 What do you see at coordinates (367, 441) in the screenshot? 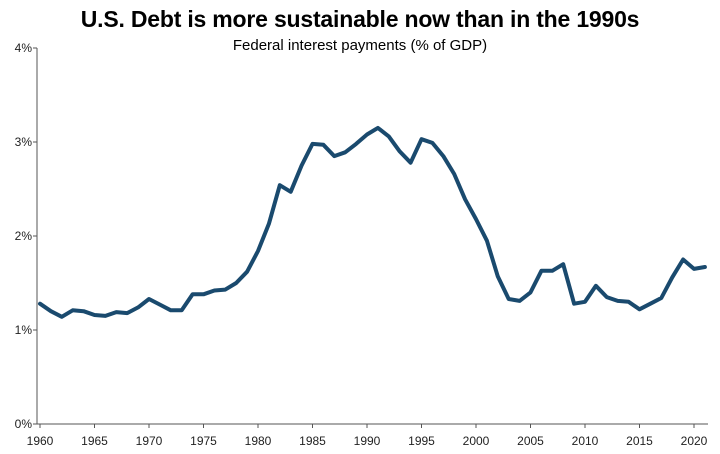
I see `x-tick-label: 1990` at bounding box center [367, 441].